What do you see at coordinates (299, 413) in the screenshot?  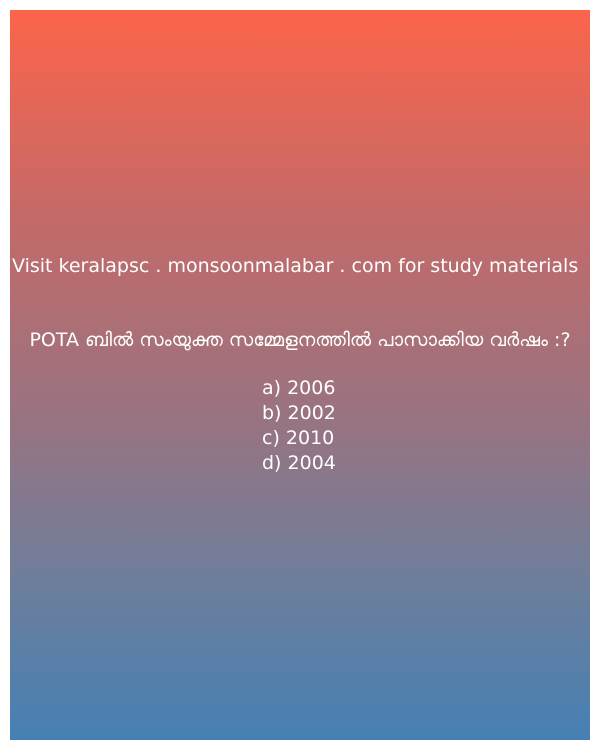 I see `option-b: b) 2002` at bounding box center [299, 413].